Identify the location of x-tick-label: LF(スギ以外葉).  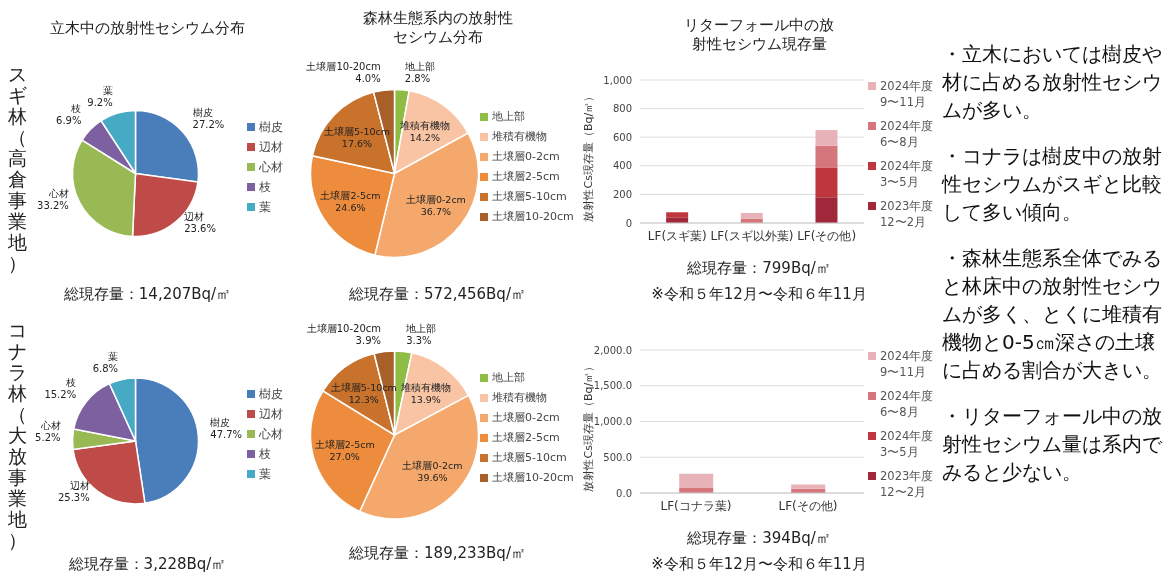
(752, 235).